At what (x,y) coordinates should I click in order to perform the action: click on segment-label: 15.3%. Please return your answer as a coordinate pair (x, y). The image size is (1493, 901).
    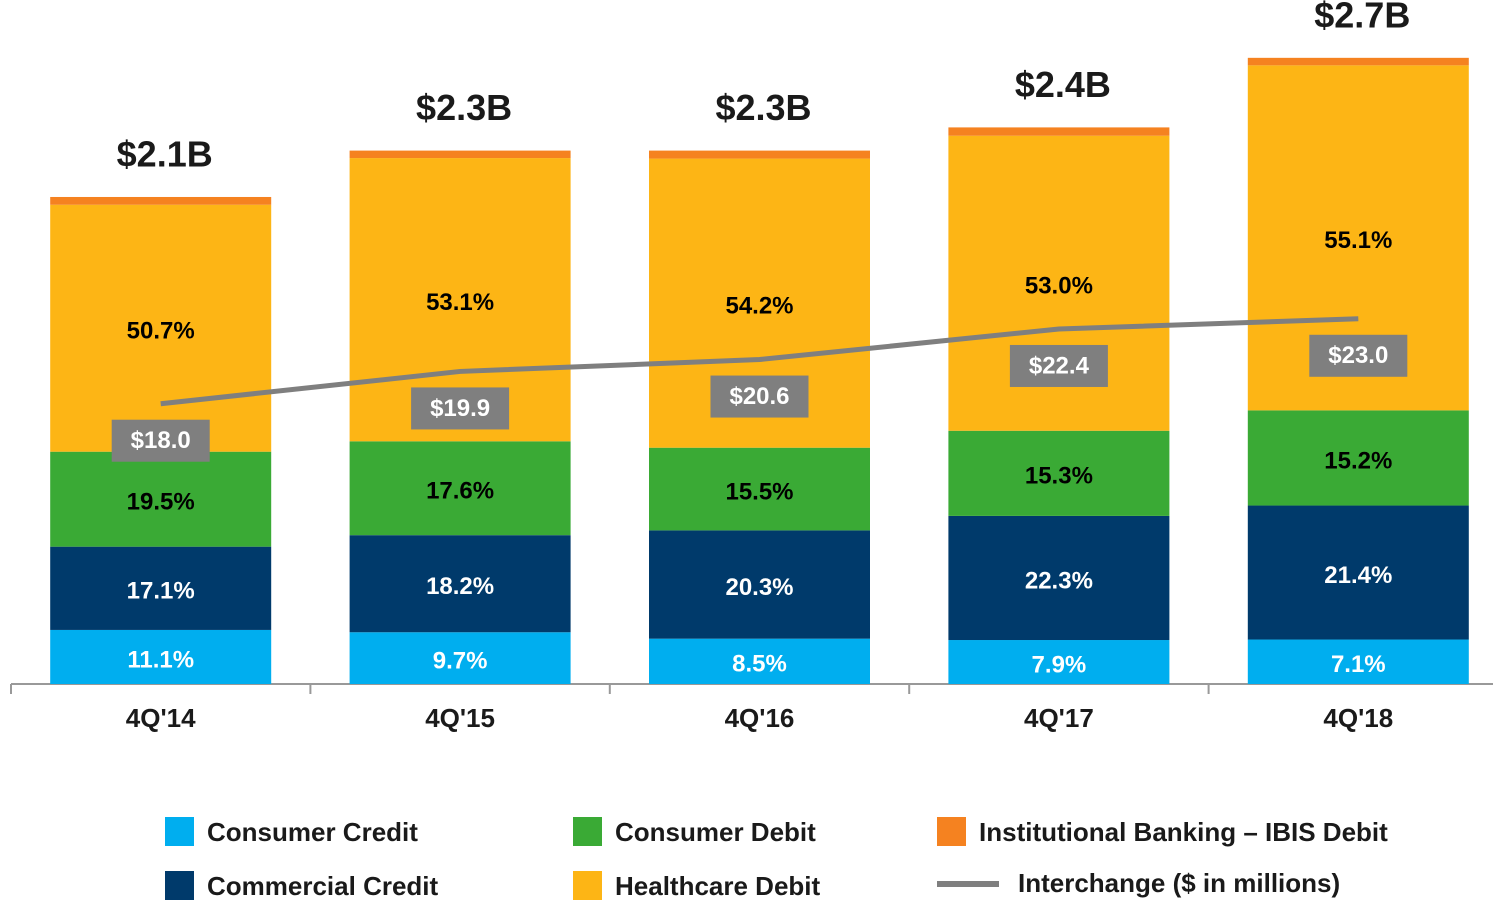
    Looking at the image, I should click on (1059, 476).